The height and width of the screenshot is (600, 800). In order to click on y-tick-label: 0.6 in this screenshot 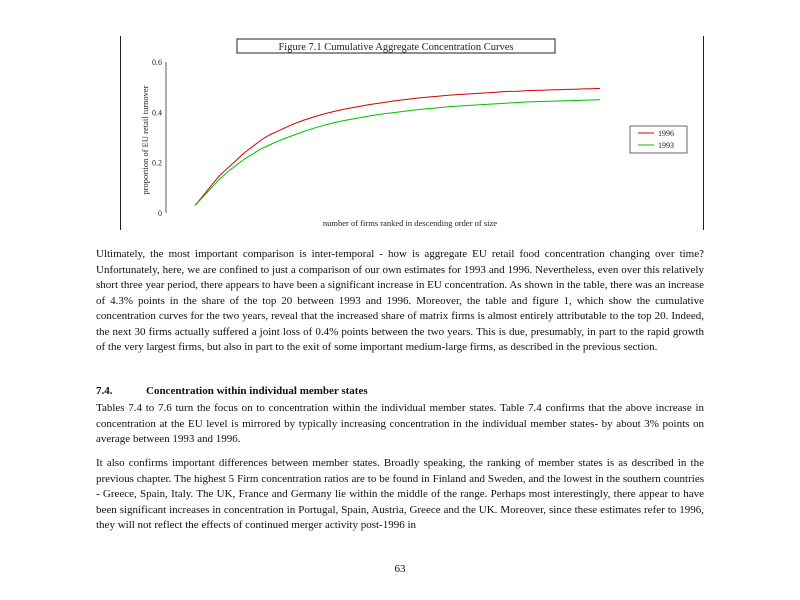, I will do `click(157, 62)`.